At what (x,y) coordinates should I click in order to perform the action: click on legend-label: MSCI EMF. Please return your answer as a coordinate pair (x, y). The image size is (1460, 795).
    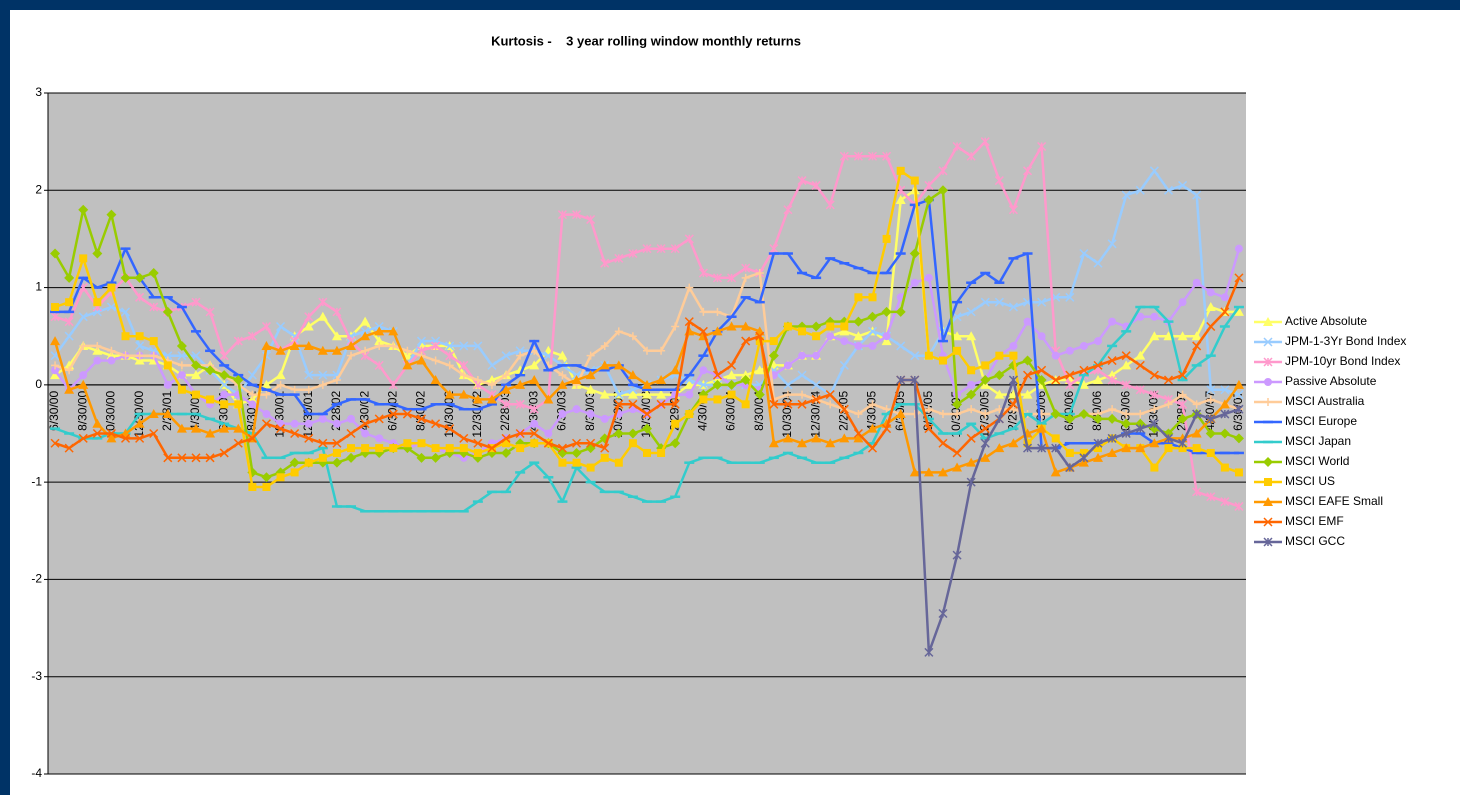
    Looking at the image, I should click on (1314, 521).